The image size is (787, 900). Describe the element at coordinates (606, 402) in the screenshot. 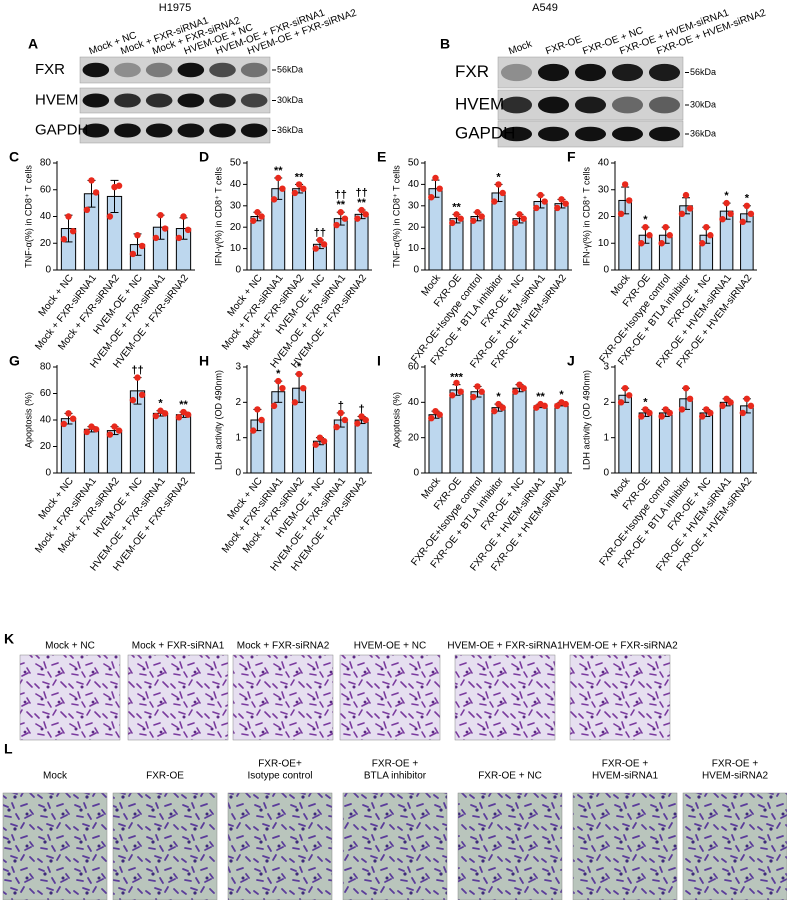

I see `y-tick-label: 2` at that location.